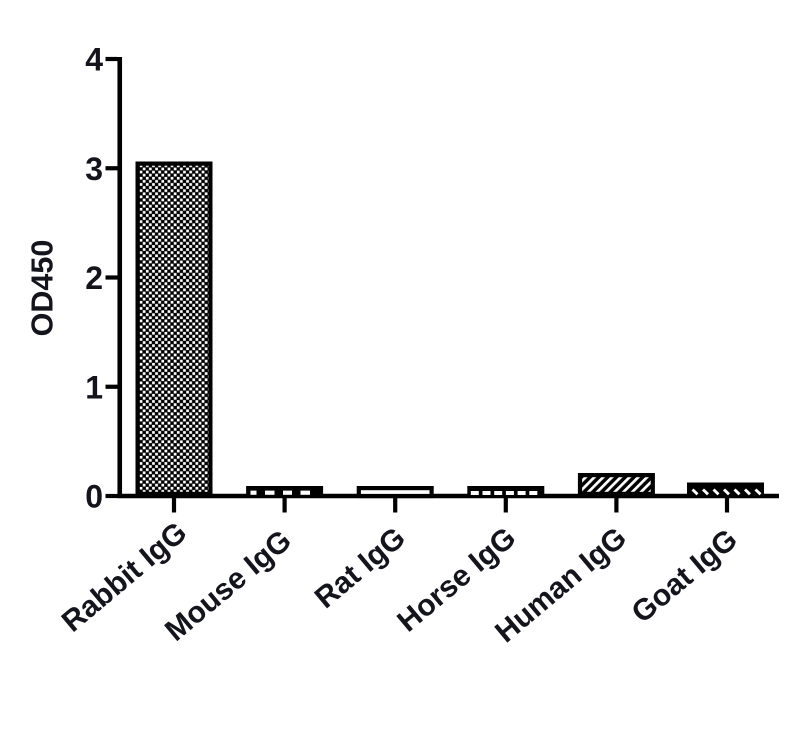  What do you see at coordinates (43, 288) in the screenshot?
I see `svg-text: OD450` at bounding box center [43, 288].